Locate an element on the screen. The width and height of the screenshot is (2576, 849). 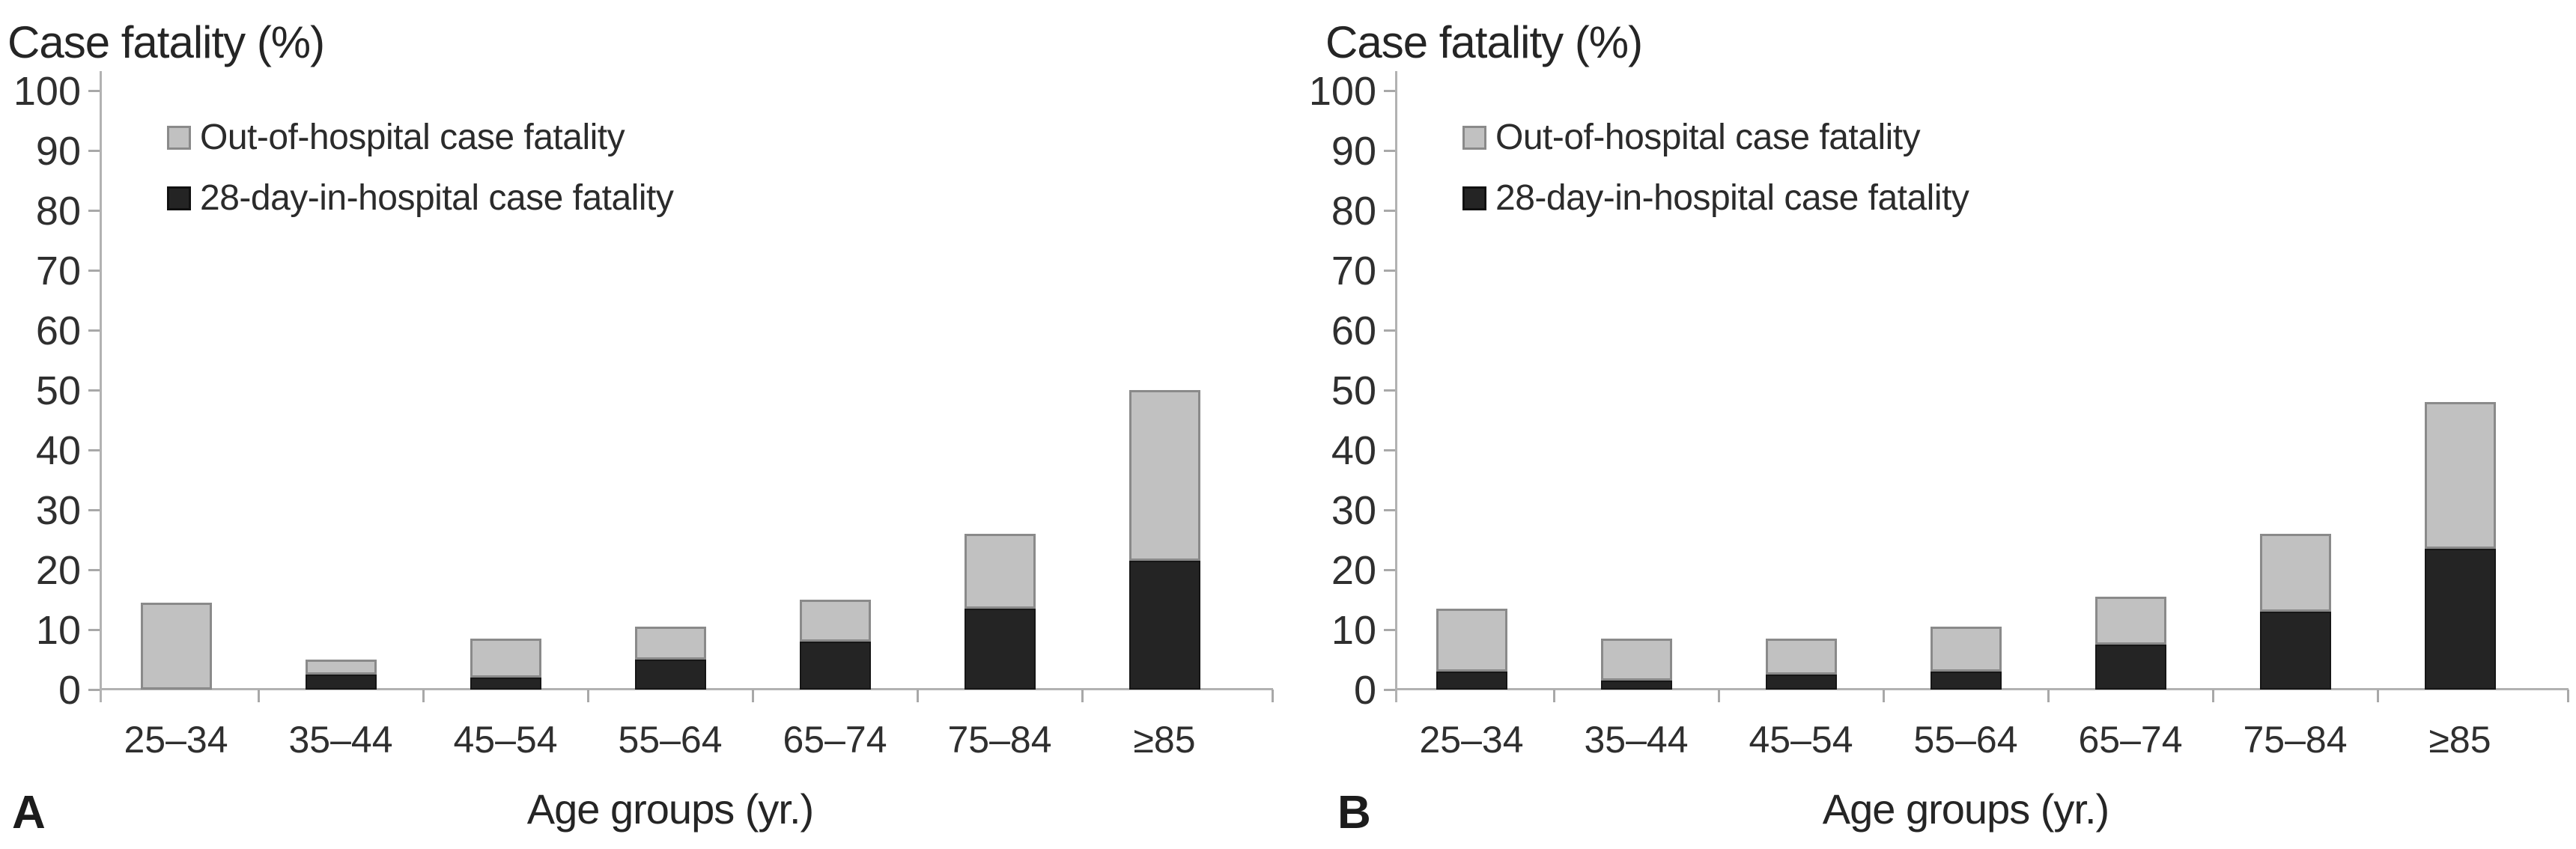
legend-label: Out-of-hospital case fatality is located at coordinates (1708, 137).